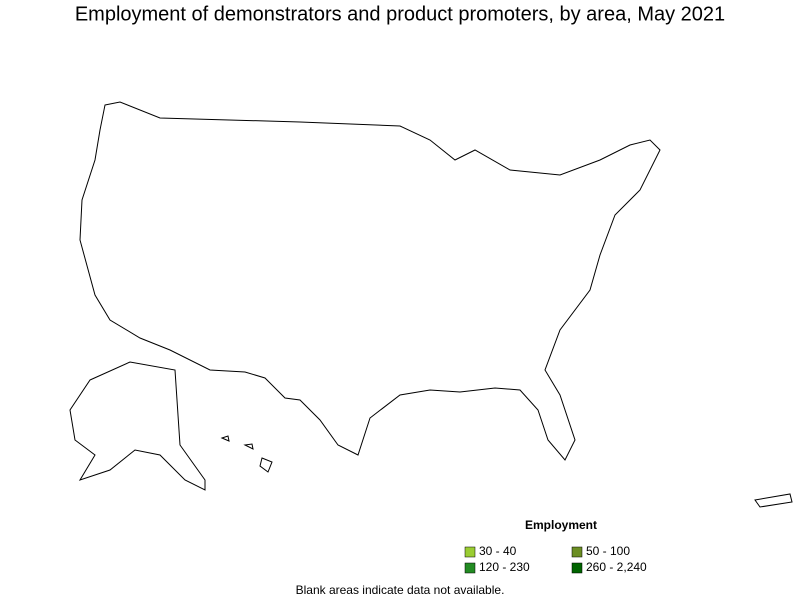  I want to click on legend-label: 260 - 2,240, so click(616, 567).